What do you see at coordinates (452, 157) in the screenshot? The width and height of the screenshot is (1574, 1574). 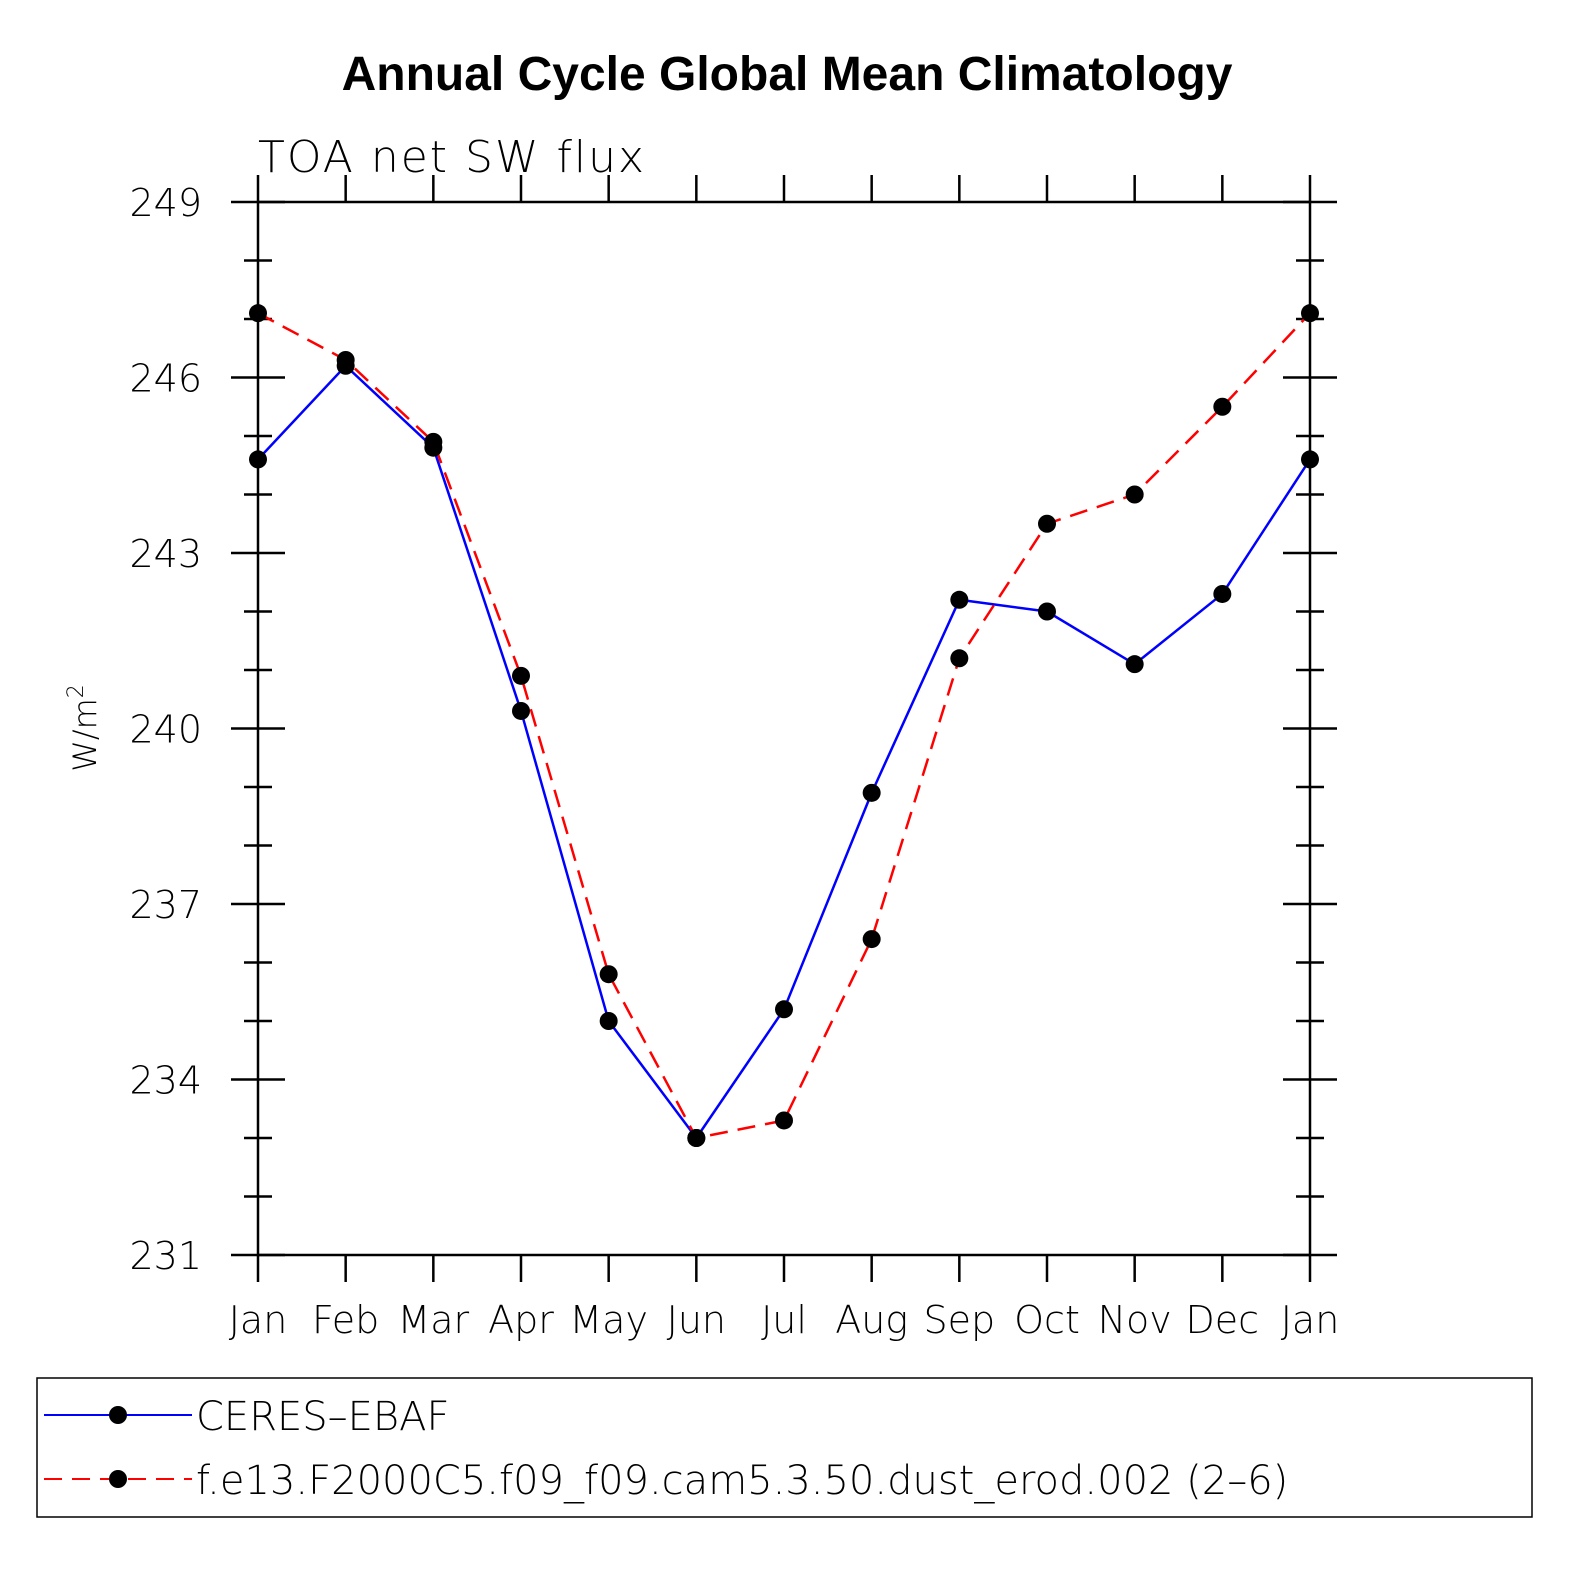 I see `chart-subtitle: TOA net SW flux` at bounding box center [452, 157].